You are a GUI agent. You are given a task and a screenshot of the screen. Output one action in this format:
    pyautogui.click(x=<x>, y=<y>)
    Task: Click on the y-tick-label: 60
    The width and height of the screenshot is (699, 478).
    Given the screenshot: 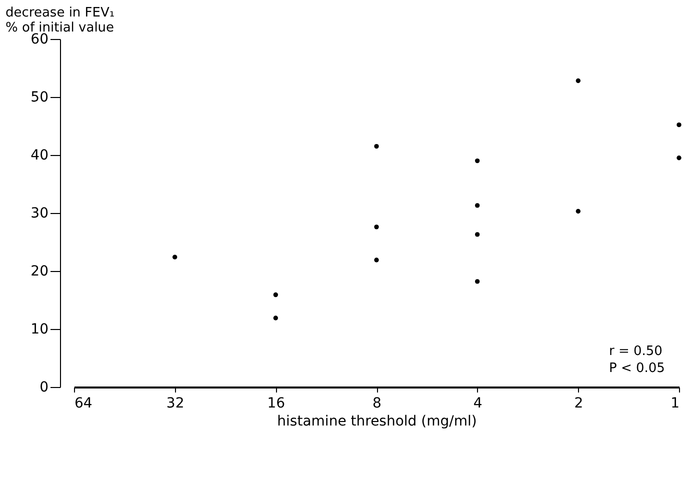 What is the action you would take?
    pyautogui.click(x=39, y=40)
    